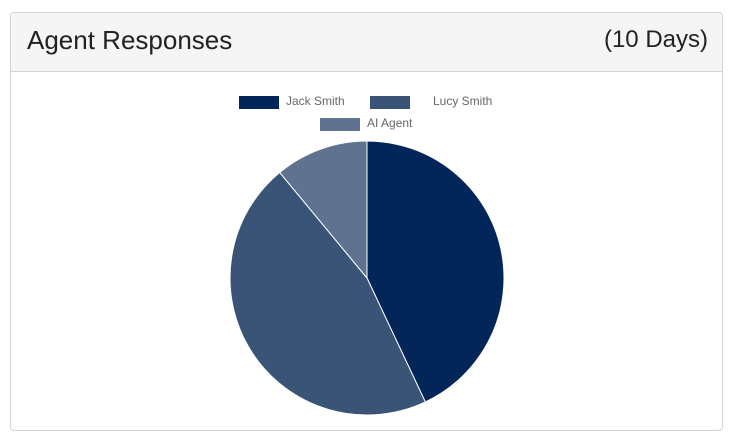 This screenshot has height=444, width=732. What do you see at coordinates (390, 123) in the screenshot?
I see `legend-label: AI Agent` at bounding box center [390, 123].